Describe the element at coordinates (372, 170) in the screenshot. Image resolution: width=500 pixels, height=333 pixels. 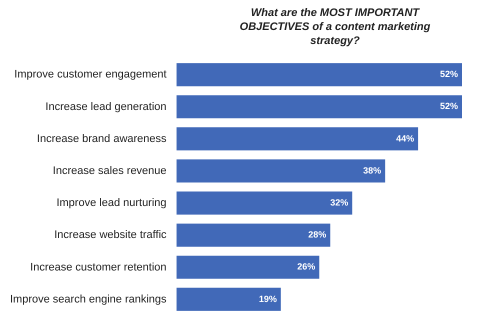
I see `data-label: 38%` at that location.